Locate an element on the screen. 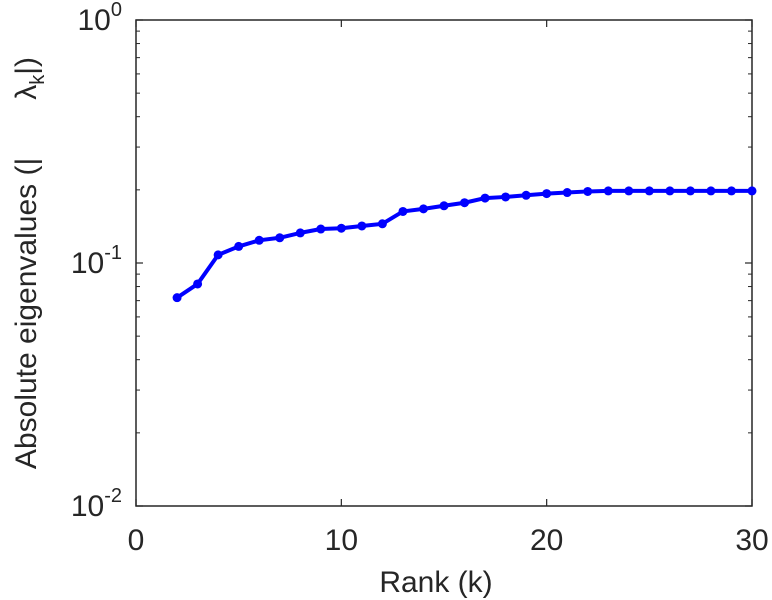 Image resolution: width=772 pixels, height=600 pixels. svg-text:Absolute eigenvalues (|λk|): Absolute eigenvalues (| λk|) is located at coordinates (29, 263).